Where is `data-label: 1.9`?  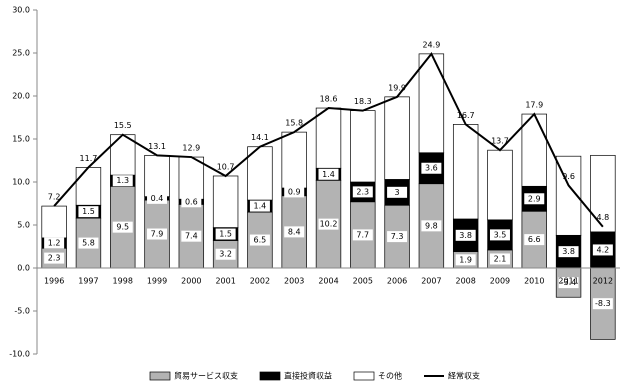 data-label: 1.9 is located at coordinates (465, 259).